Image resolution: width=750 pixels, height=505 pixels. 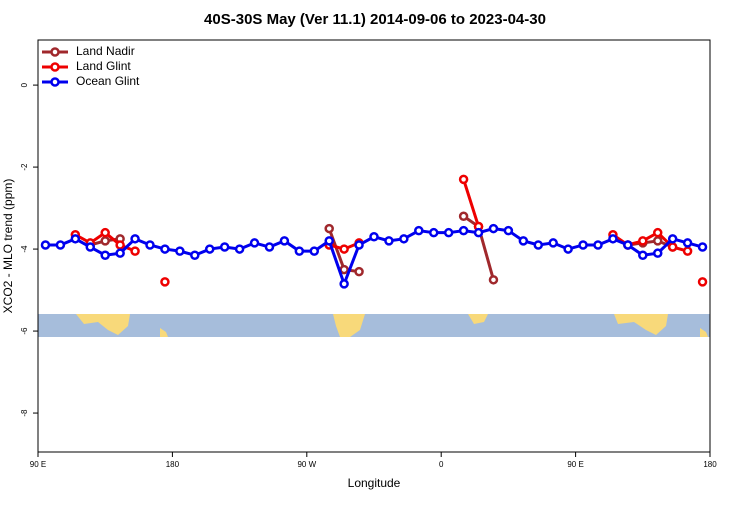 I want to click on map-strip, so click(x=374, y=325).